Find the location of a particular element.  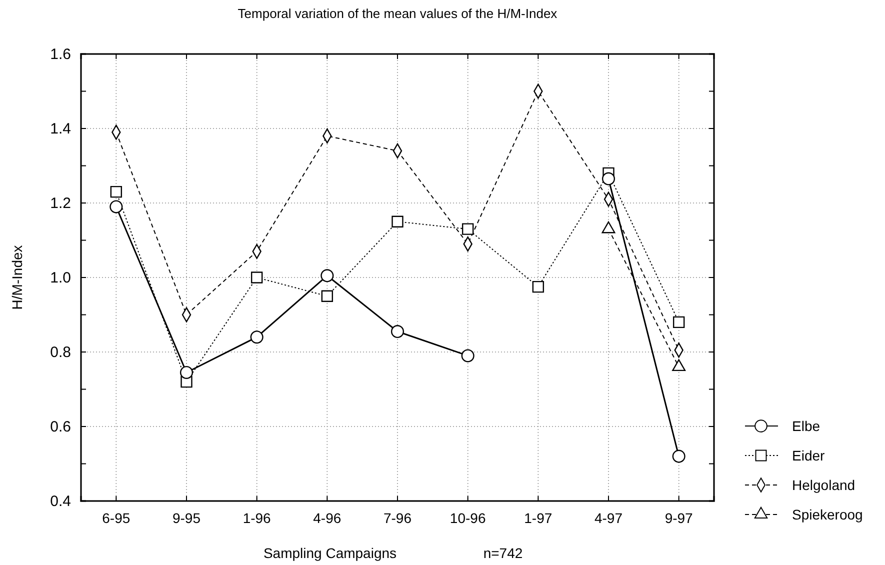

y-tick-label: 1.6 is located at coordinates (60, 54).